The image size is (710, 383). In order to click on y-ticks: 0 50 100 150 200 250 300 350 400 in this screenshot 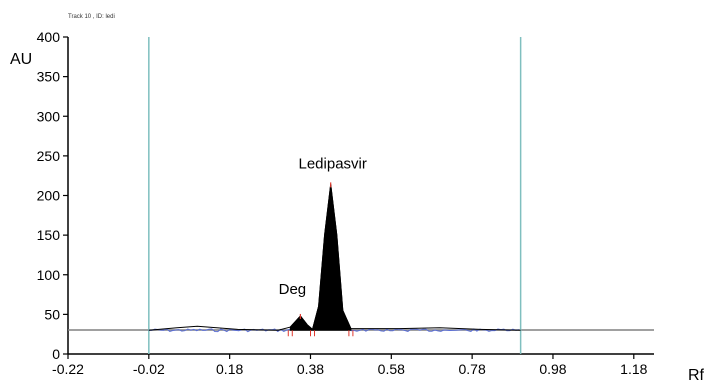, I will do `click(52, 195)`.